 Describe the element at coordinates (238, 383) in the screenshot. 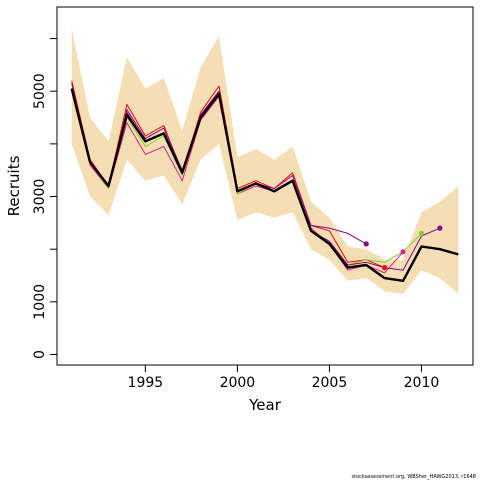

I see `x-tick-label-2000: 2000` at that location.